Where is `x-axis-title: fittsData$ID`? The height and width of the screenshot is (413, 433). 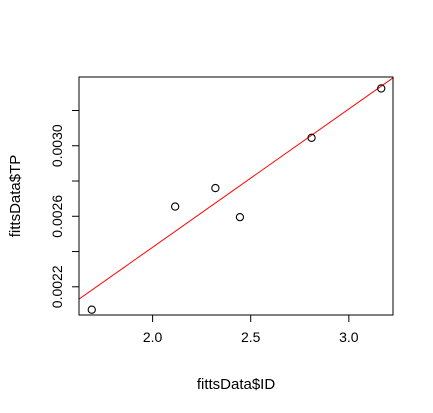 x-axis-title: fittsData$ID is located at coordinates (236, 384).